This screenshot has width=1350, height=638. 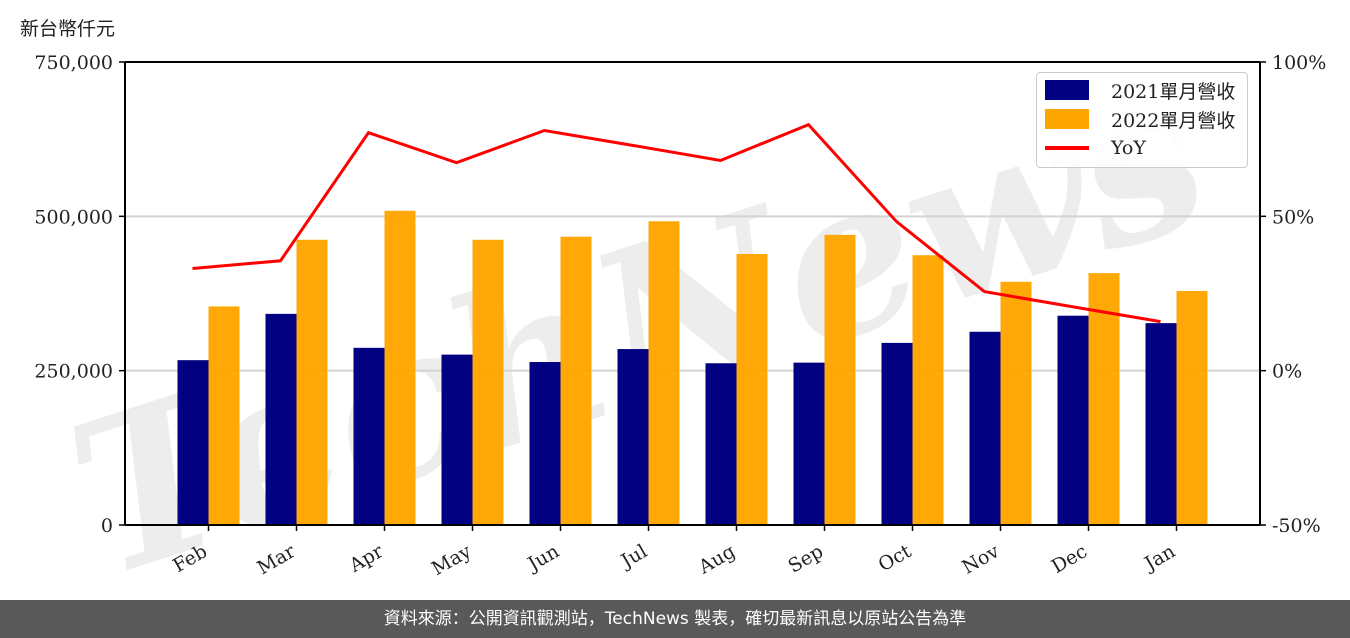 What do you see at coordinates (805, 558) in the screenshot?
I see `x-tick-label: Sep` at bounding box center [805, 558].